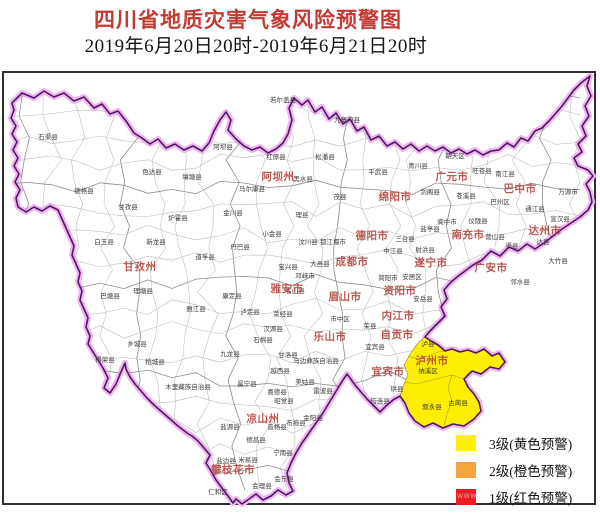 This screenshot has width=600, height=514. Describe the element at coordinates (466, 469) in the screenshot. I see `legend-swatch-orange` at that location.